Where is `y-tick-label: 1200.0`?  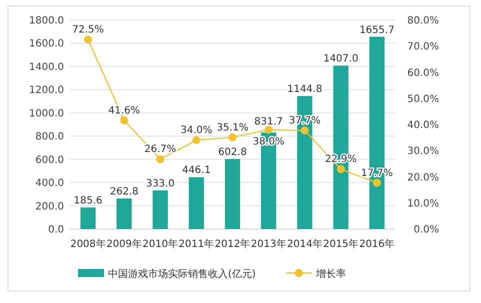
y-tick-label: 1200.0 is located at coordinates (46, 90).